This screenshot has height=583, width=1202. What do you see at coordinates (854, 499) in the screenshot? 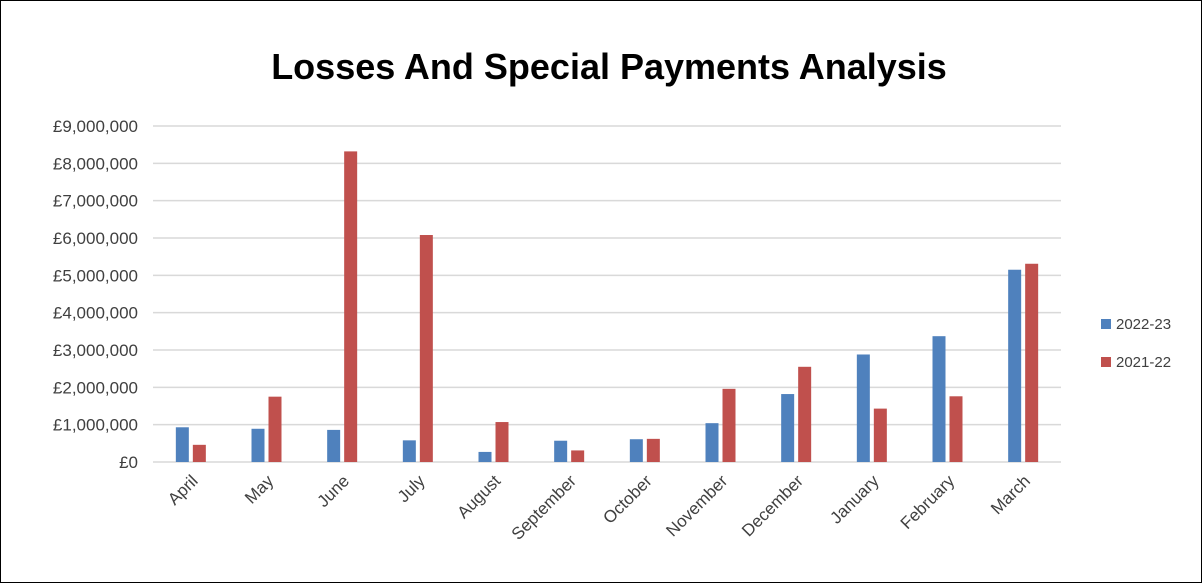
I see `x-tick-label: January` at bounding box center [854, 499].